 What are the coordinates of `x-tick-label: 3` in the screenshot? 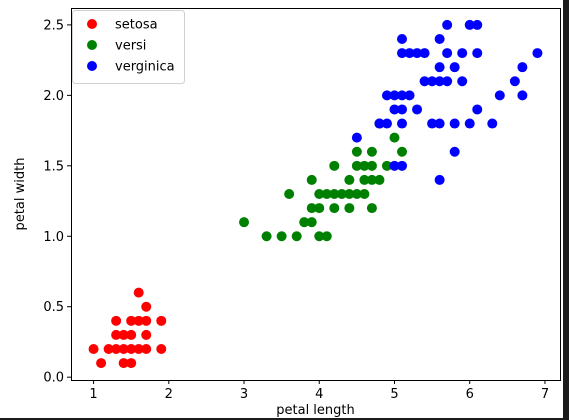 It's located at (244, 394).